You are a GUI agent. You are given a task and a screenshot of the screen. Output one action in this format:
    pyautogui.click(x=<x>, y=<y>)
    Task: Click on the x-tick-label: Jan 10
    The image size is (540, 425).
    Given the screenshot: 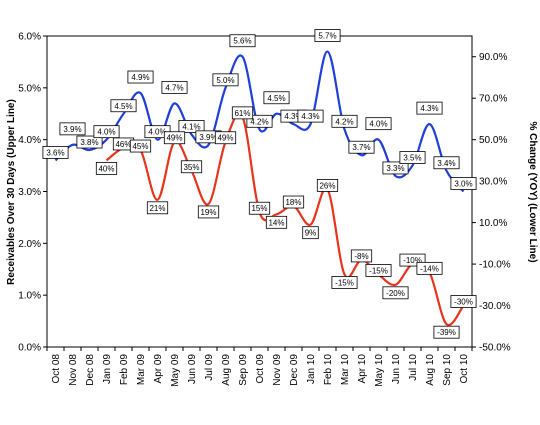 What is the action you would take?
    pyautogui.click(x=311, y=369)
    